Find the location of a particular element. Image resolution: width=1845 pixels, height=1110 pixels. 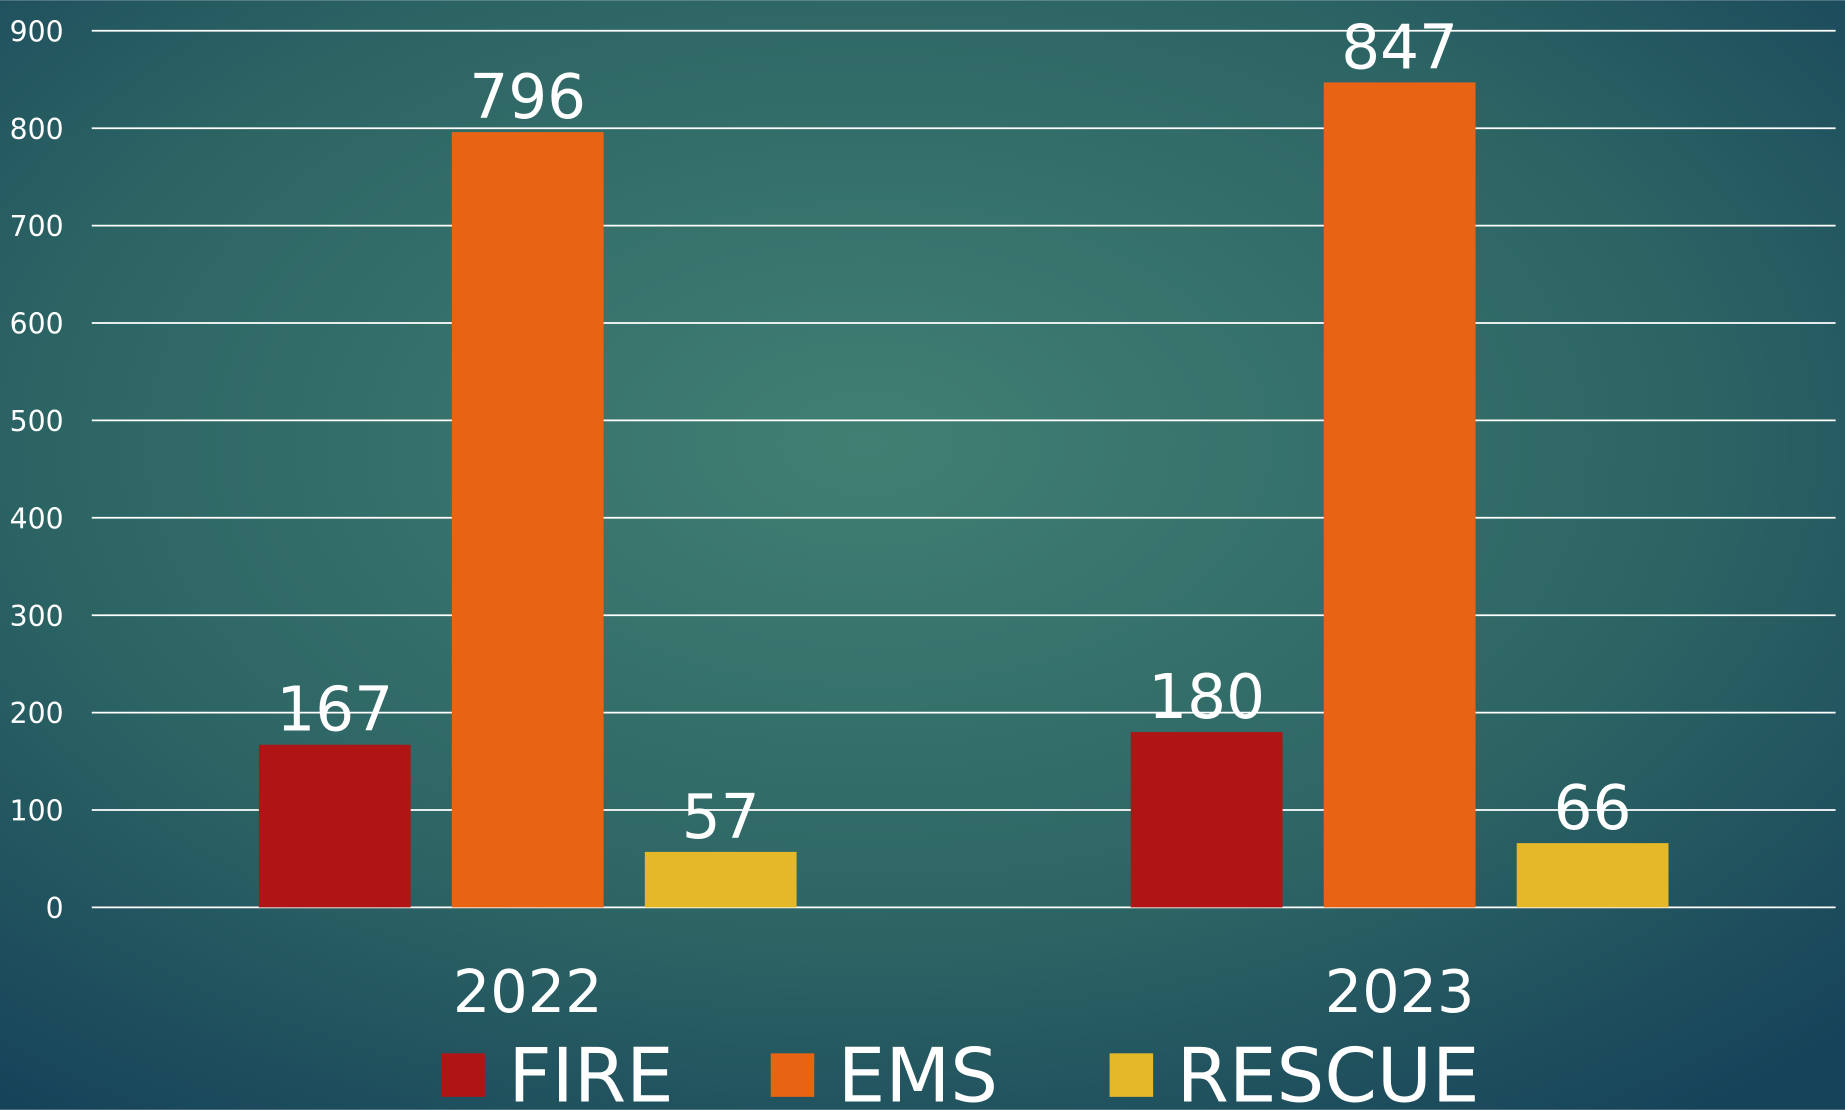

y-tick-label: 700 is located at coordinates (37, 226).